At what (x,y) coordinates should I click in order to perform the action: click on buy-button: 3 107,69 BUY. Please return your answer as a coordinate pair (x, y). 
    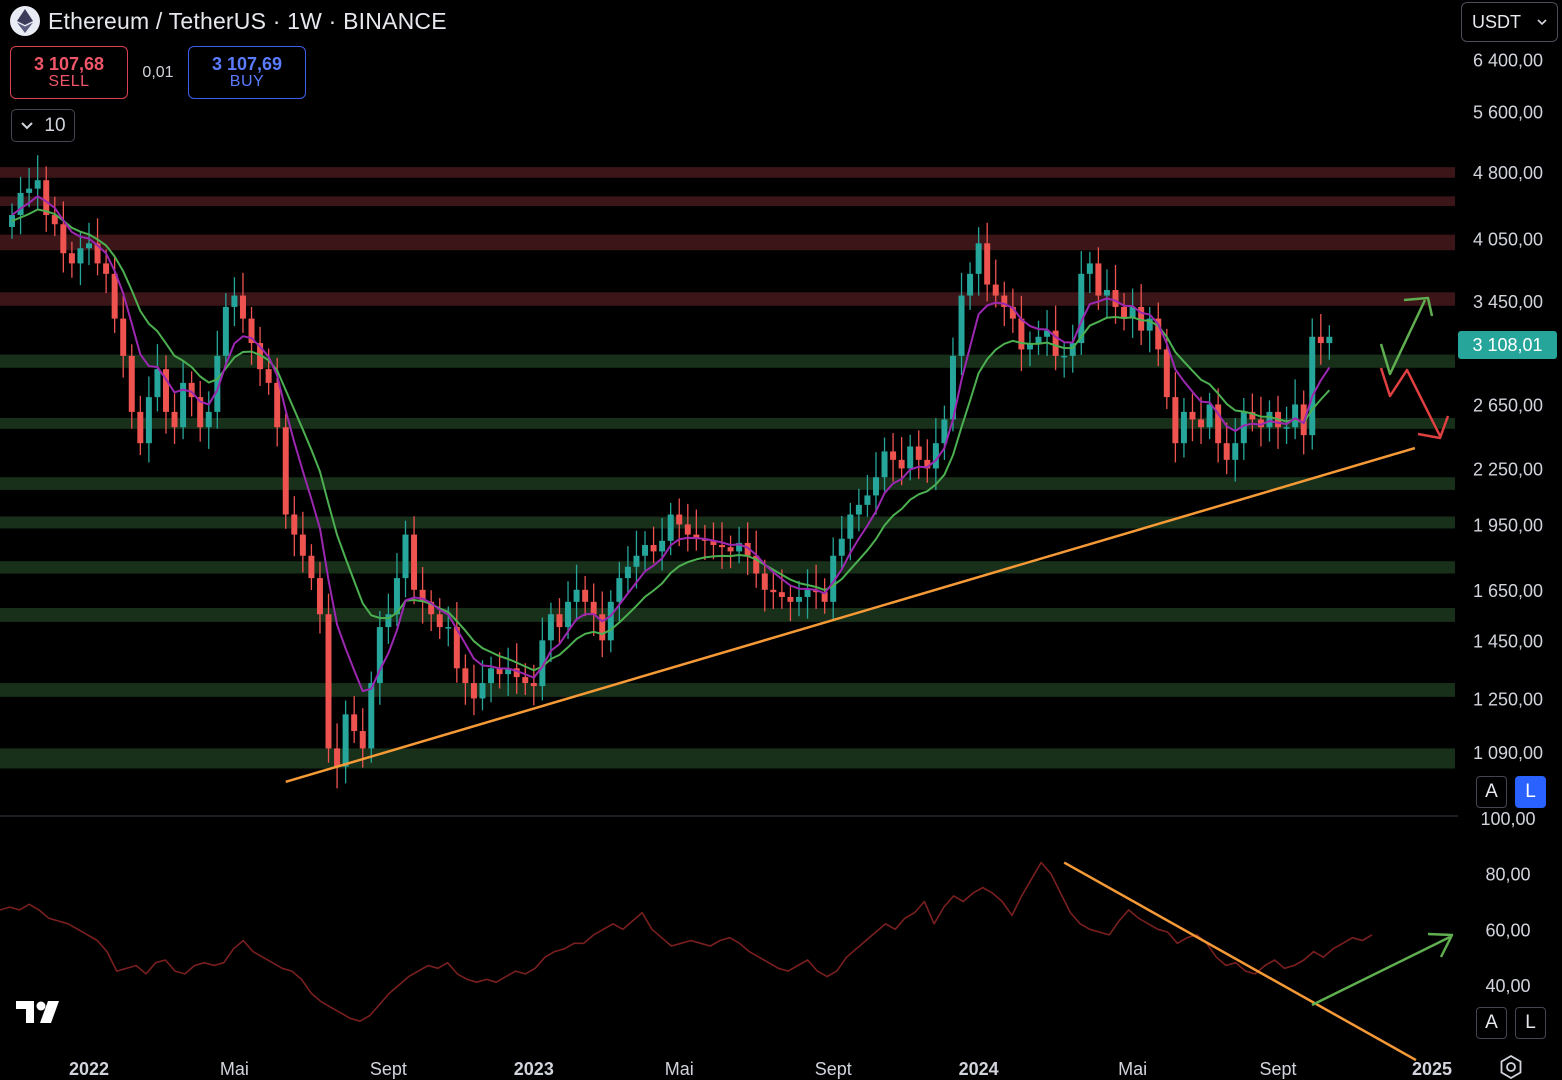
    Looking at the image, I should click on (247, 72).